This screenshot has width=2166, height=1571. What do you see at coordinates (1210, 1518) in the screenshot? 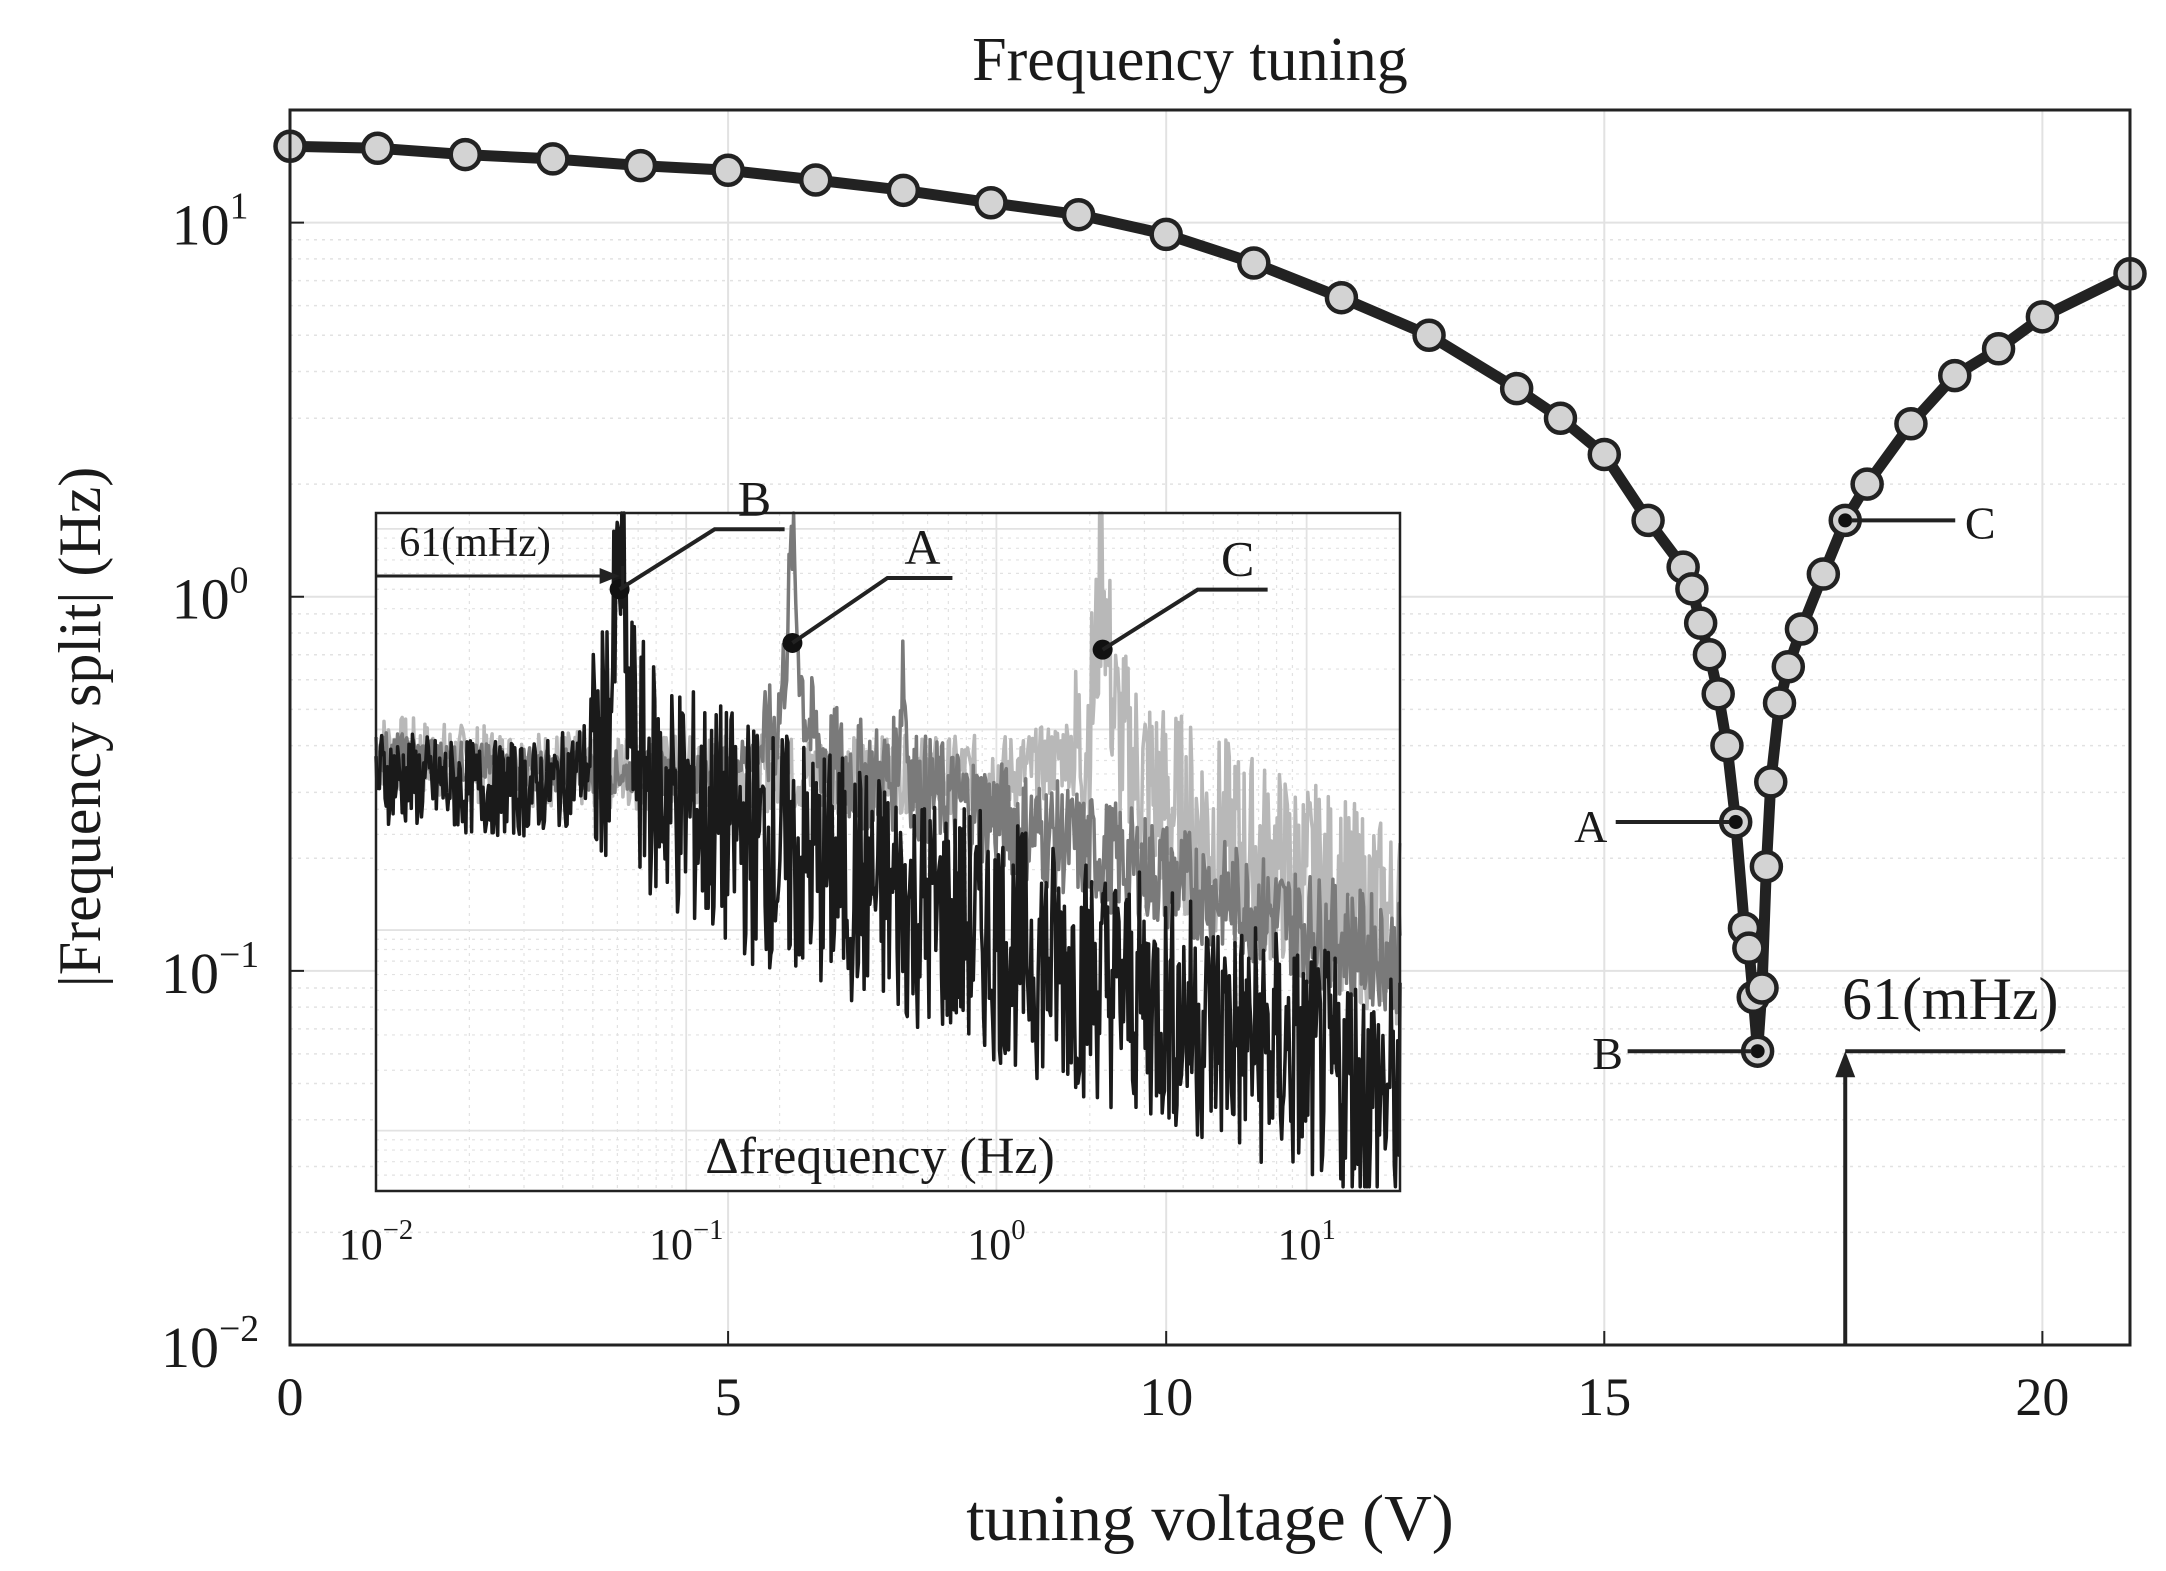
I see `x-axis-label: tuning voltage (V)` at bounding box center [1210, 1518].